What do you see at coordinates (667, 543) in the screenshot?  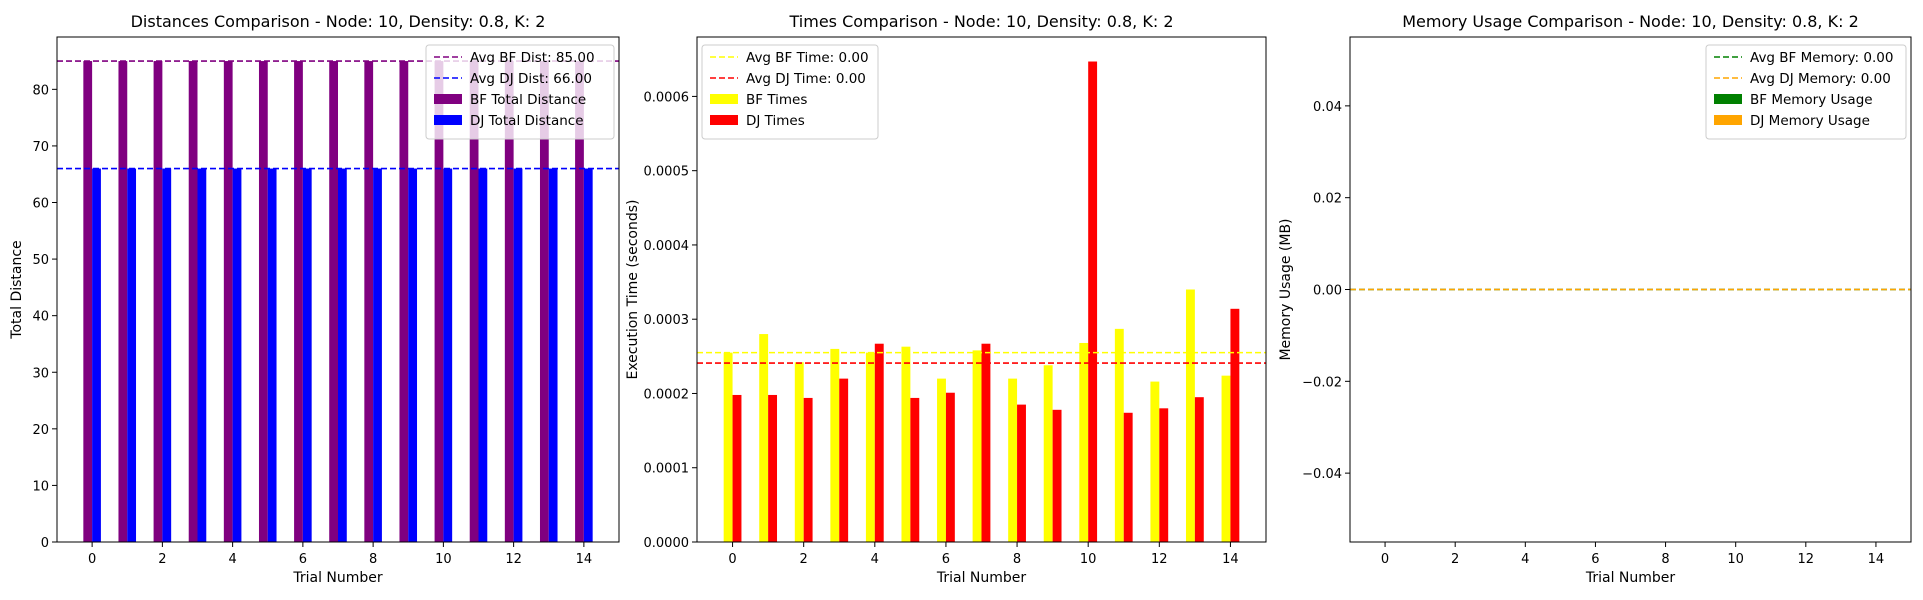 I see `y-tick-label: 0.0000` at bounding box center [667, 543].